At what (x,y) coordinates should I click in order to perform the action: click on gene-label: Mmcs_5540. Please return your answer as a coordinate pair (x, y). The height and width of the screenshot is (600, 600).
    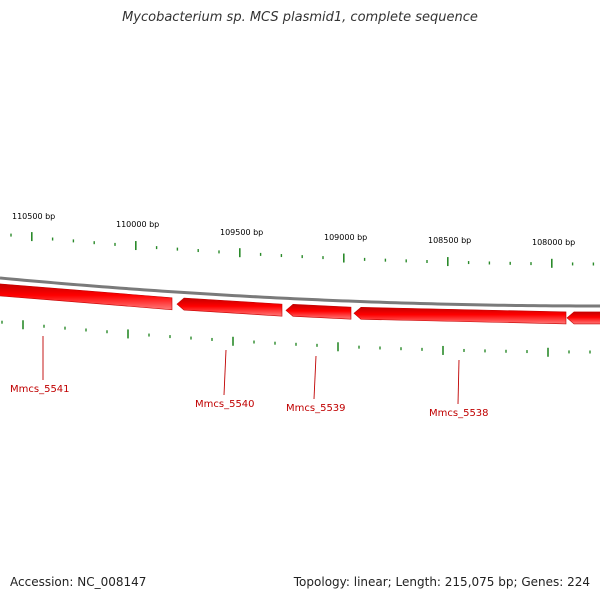
    Looking at the image, I should click on (225, 404).